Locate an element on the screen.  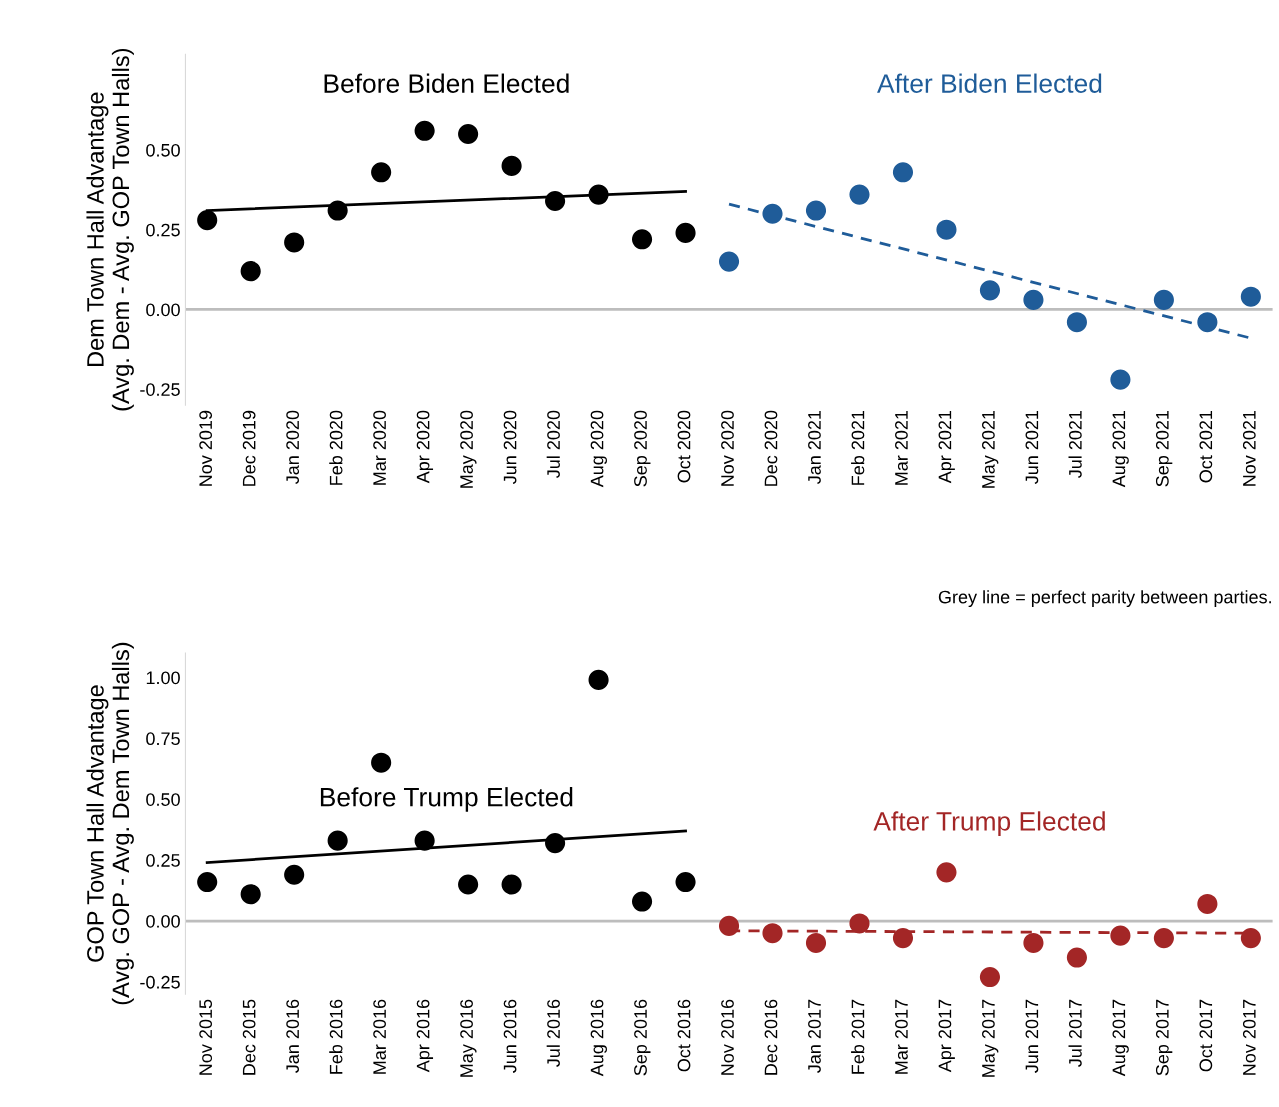
x-tick-label: Nov 2016 is located at coordinates (727, 1037).